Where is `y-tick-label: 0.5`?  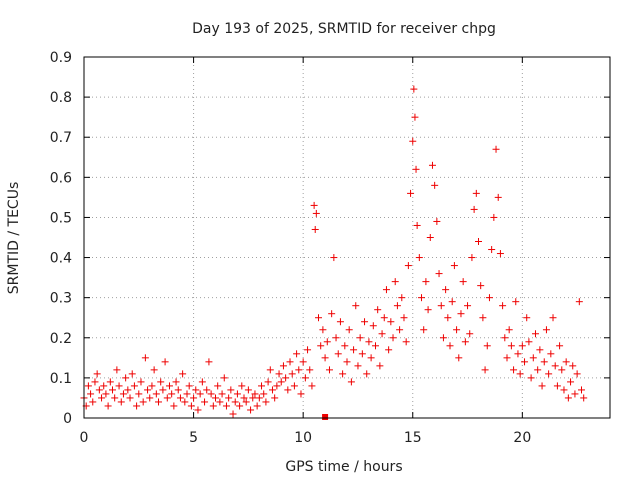 y-tick-label: 0.5 is located at coordinates (61, 218).